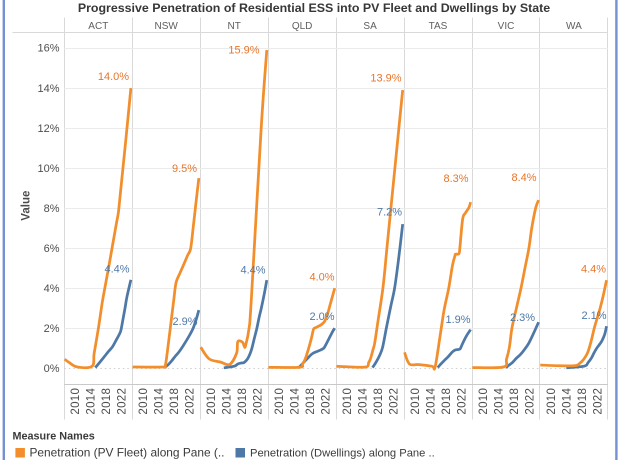 The height and width of the screenshot is (465, 622). What do you see at coordinates (98, 26) in the screenshot?
I see `svg-text: ACT` at bounding box center [98, 26].